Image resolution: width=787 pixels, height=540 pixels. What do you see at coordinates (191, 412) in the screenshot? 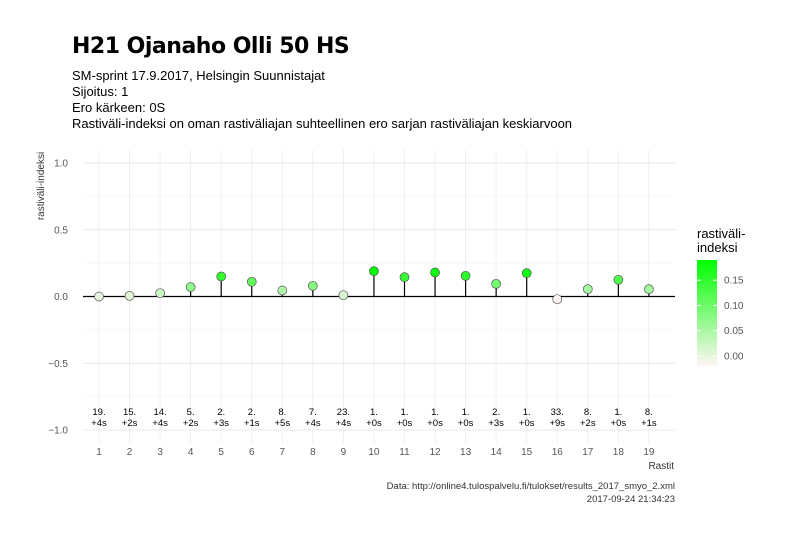
I see `rank-label: 5.` at bounding box center [191, 412].